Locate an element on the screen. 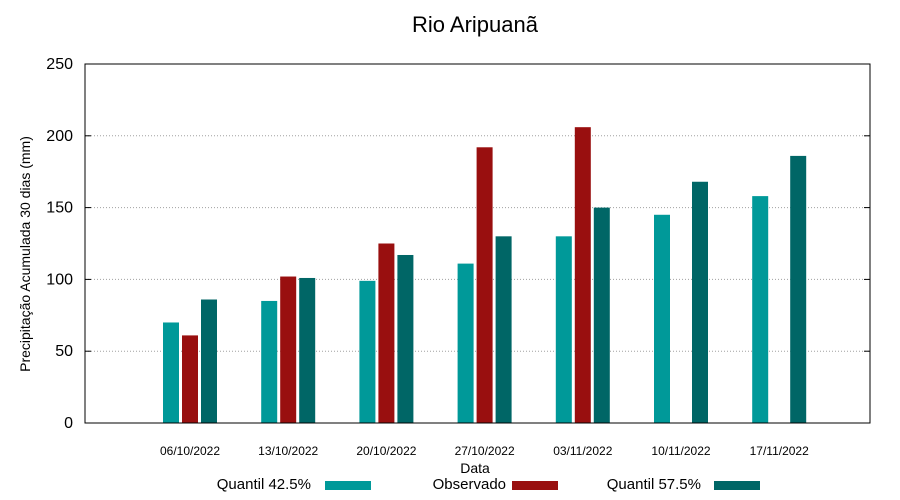  y-axis-label: Precipitação Acumulada 30 dias (mm) is located at coordinates (25, 254).